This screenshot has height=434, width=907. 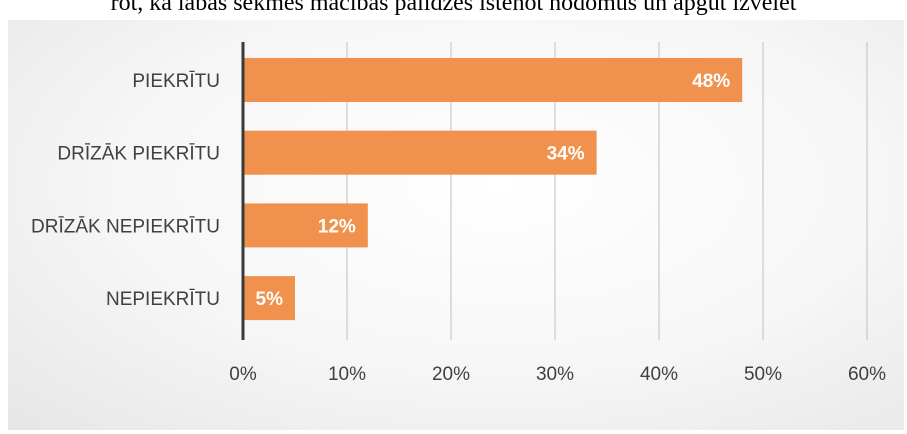 What do you see at coordinates (763, 374) in the screenshot?
I see `x-tick-label: 50%` at bounding box center [763, 374].